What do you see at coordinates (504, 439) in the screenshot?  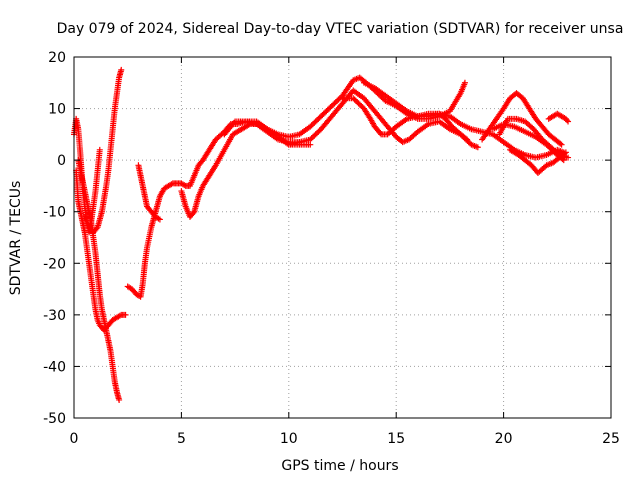 I see `x-tick-label: 20` at bounding box center [504, 439].